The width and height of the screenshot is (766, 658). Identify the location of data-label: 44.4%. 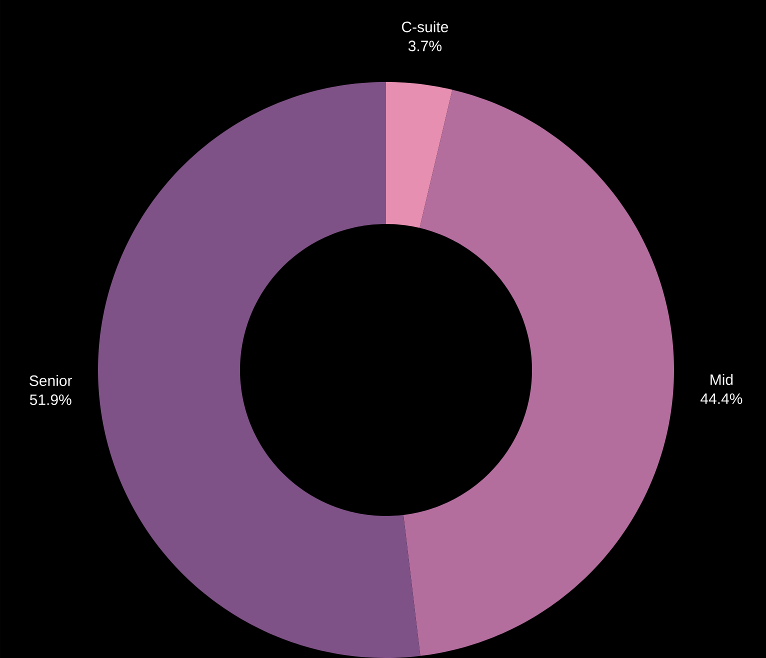
(721, 398).